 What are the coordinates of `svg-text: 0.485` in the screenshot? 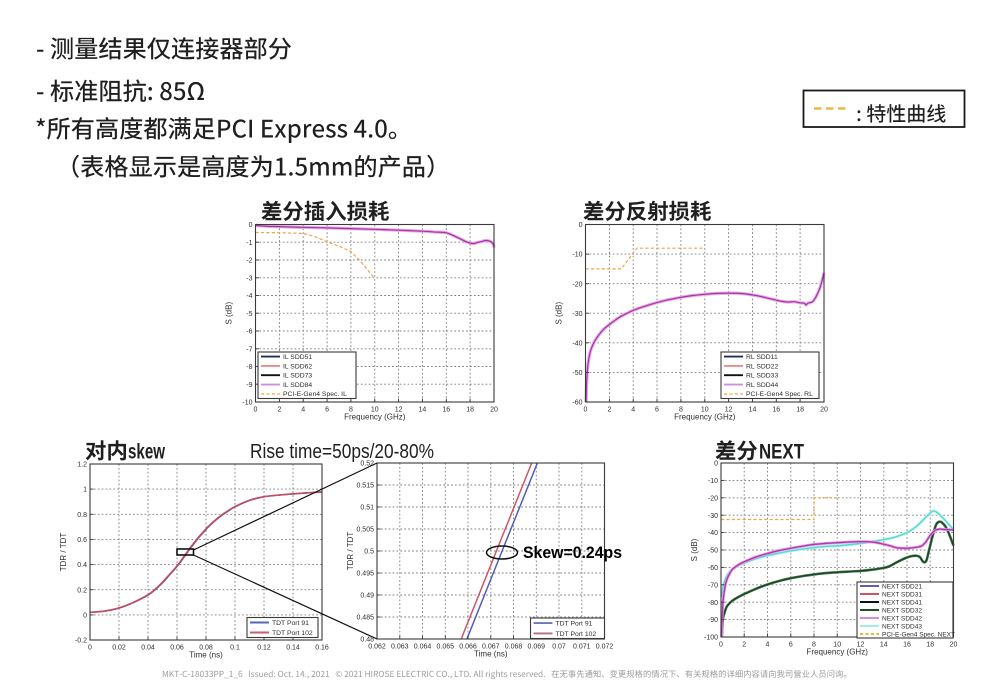 It's located at (365, 618).